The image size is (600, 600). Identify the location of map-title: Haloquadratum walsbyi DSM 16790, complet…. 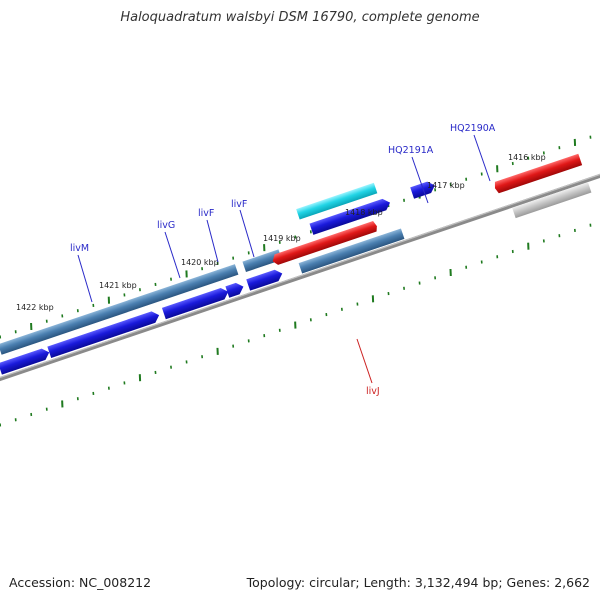
(300, 17).